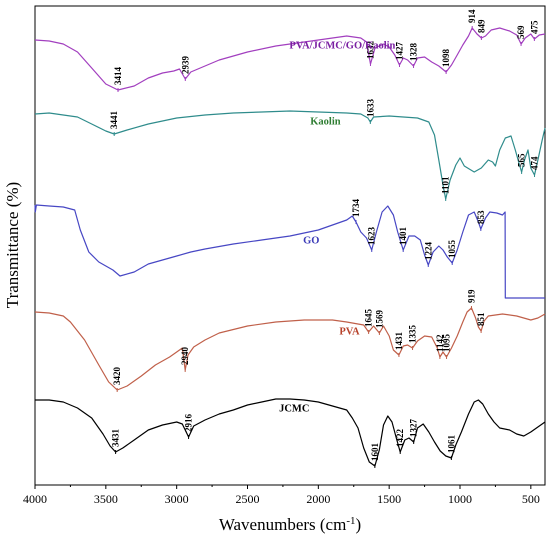  I want to click on peak-label: 1734, so click(356, 208).